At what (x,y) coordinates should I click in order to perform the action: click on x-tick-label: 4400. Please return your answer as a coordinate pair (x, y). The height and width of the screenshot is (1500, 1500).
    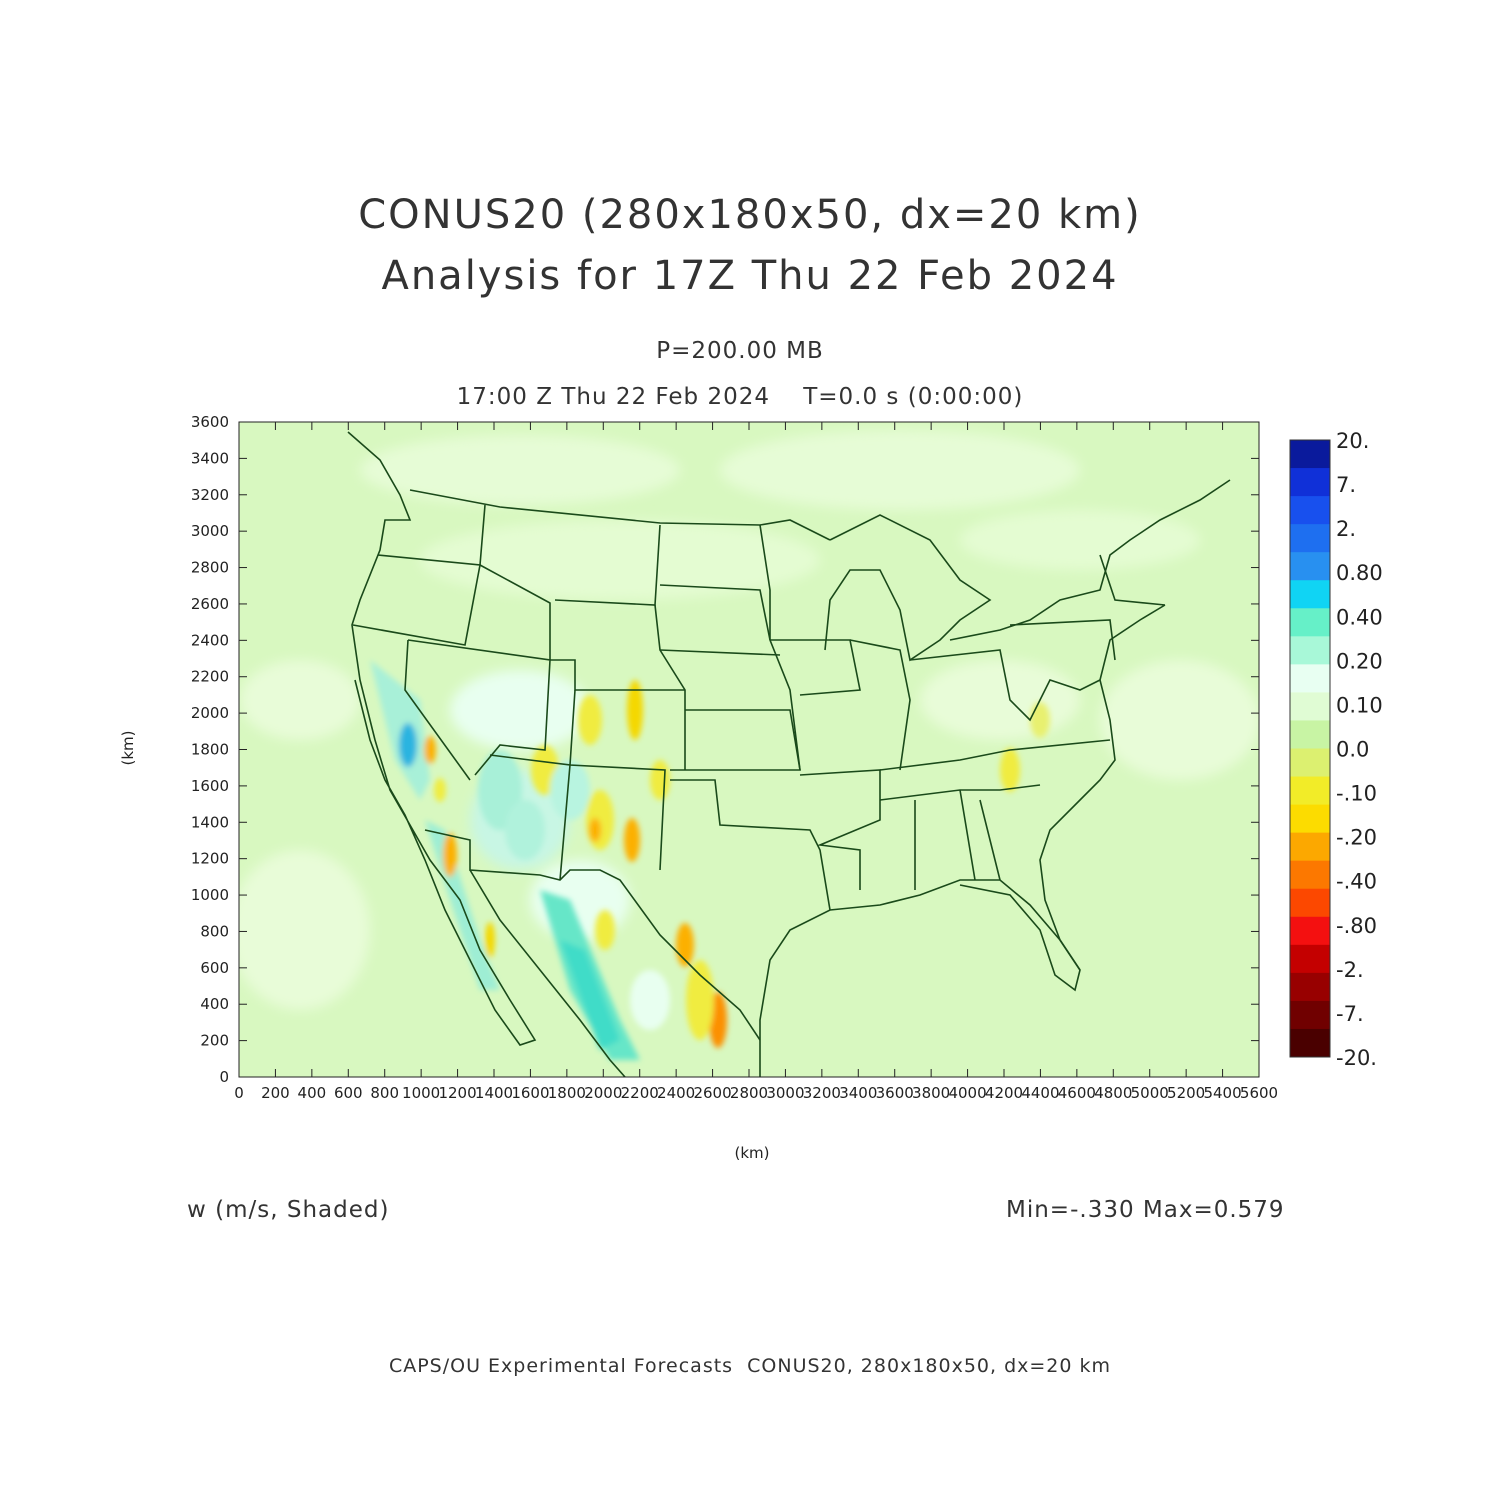
    Looking at the image, I should click on (1040, 1093).